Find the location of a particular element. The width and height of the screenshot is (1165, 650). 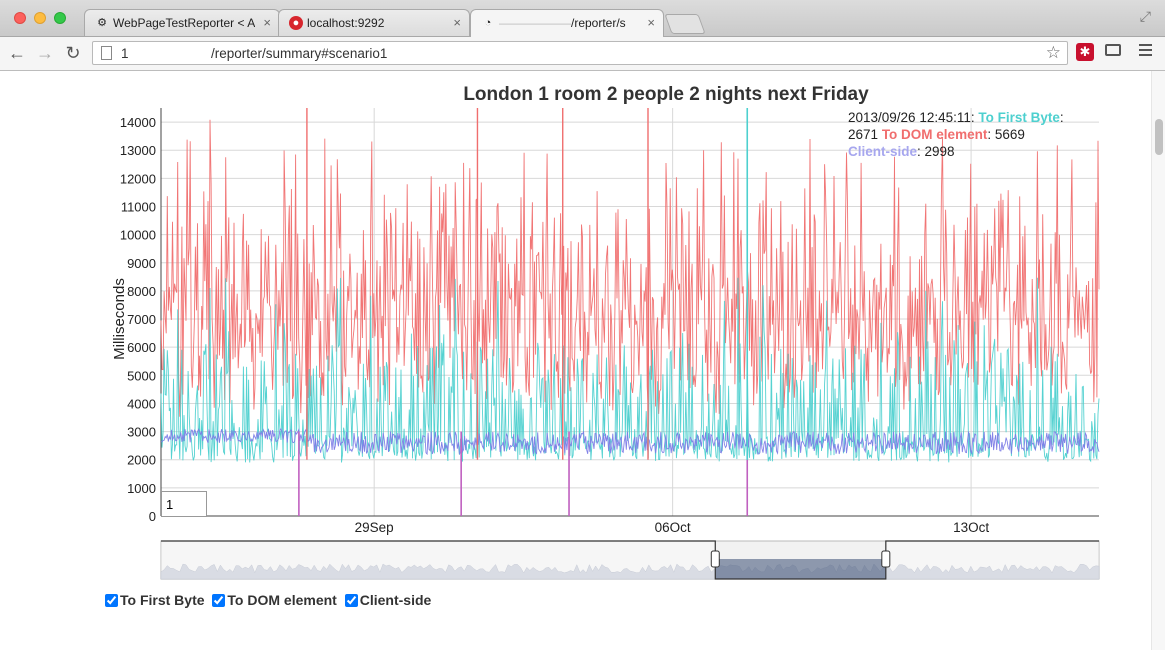

tab-webpagetestreporter: ⚙ WebPageTestReporter < Ar × is located at coordinates (182, 22).